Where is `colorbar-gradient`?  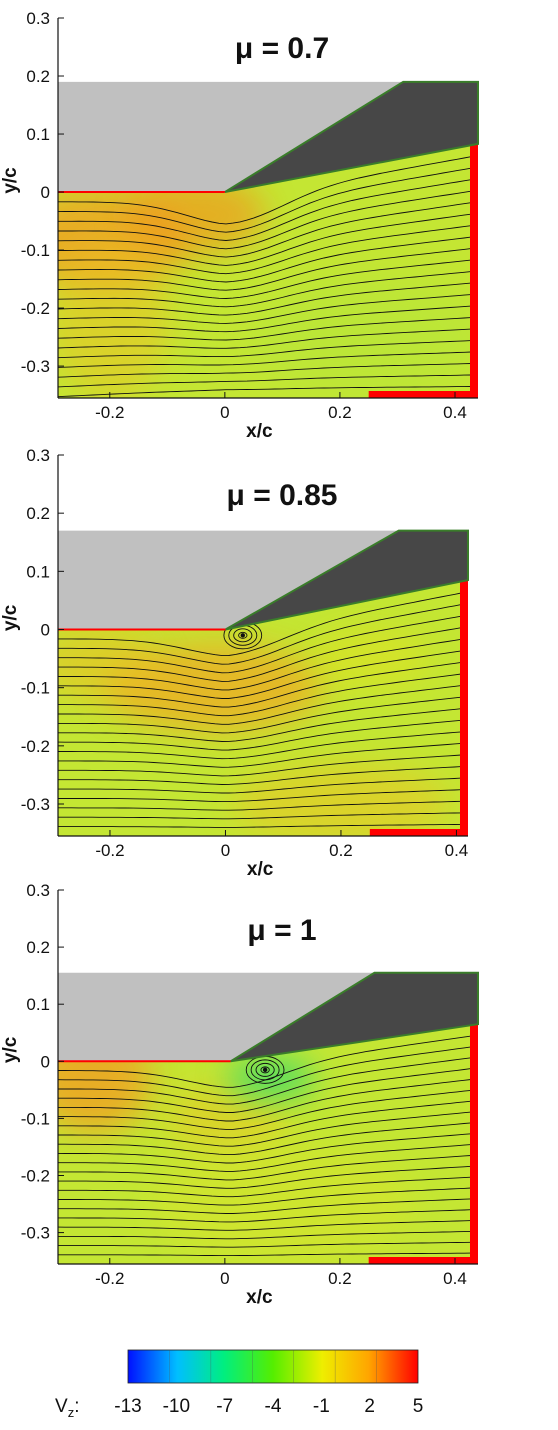
colorbar-gradient is located at coordinates (273, 1366).